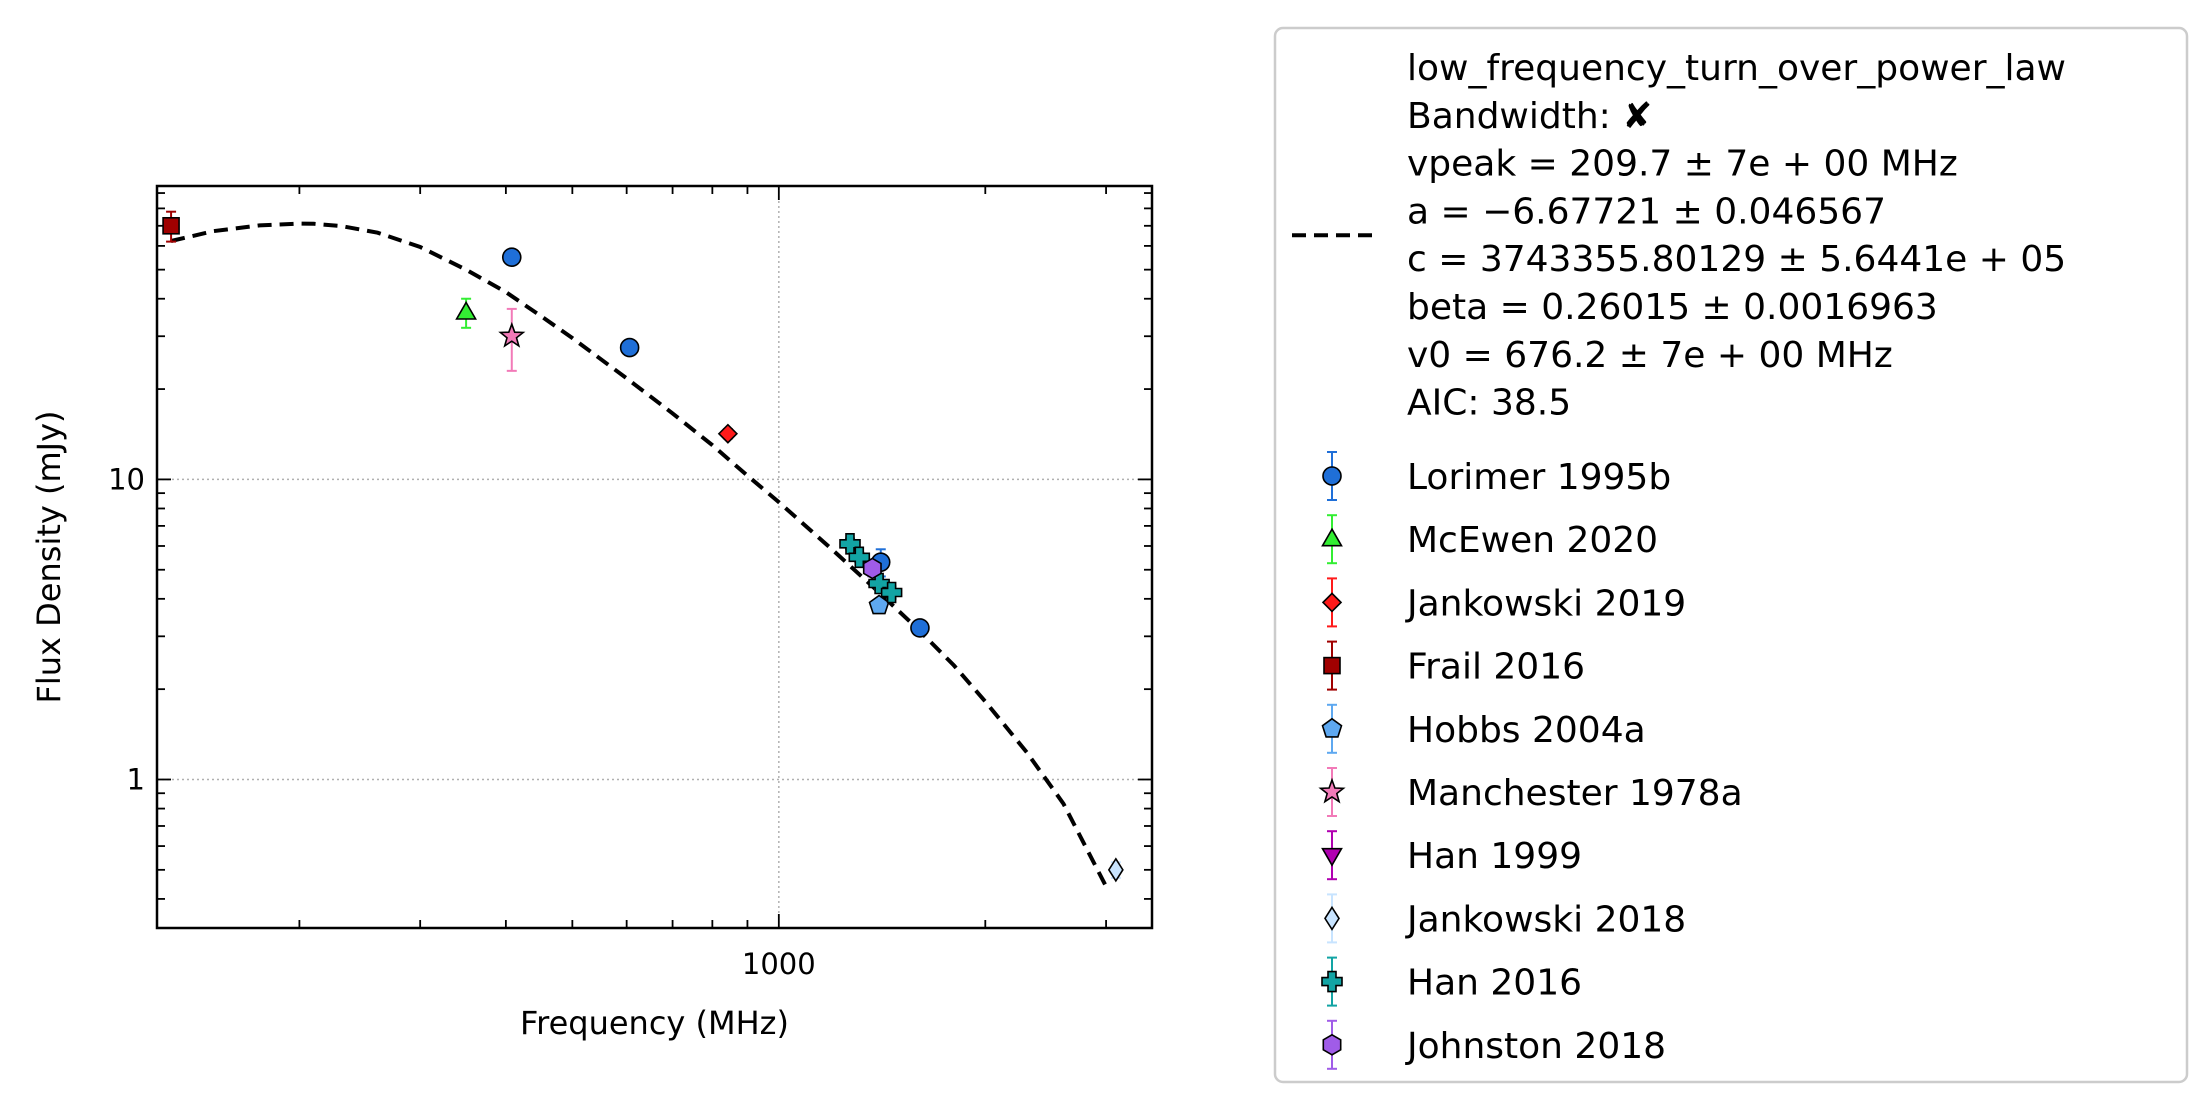 This screenshot has height=1109, width=2210. I want to click on legend-fit-line: vpeak = 209.7 ± 7e + 00 MHz, so click(1682, 164).